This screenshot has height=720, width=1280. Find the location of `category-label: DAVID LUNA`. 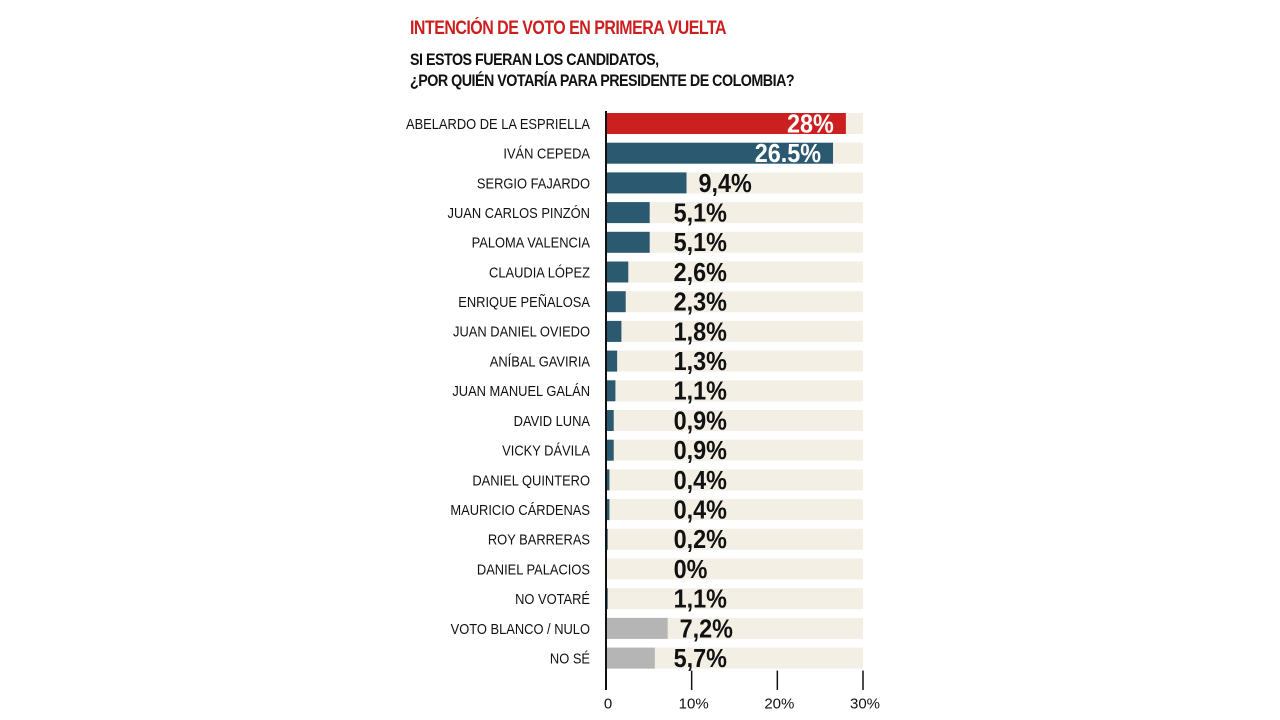

category-label: DAVID LUNA is located at coordinates (552, 420).